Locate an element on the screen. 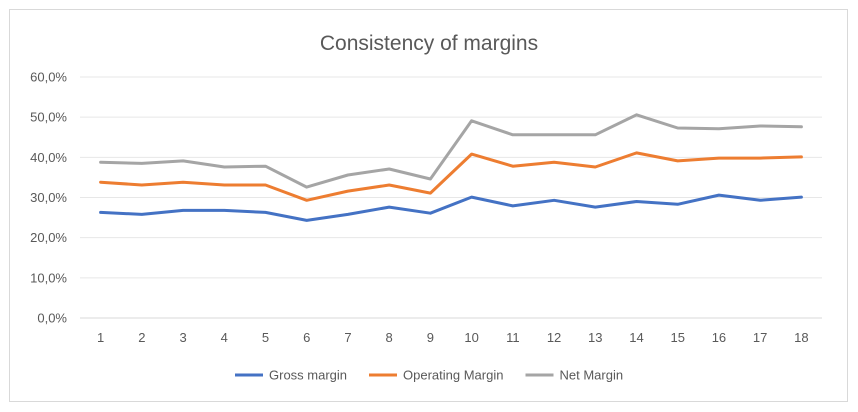 This screenshot has height=412, width=858. x-tick-label: 14 is located at coordinates (636, 337).